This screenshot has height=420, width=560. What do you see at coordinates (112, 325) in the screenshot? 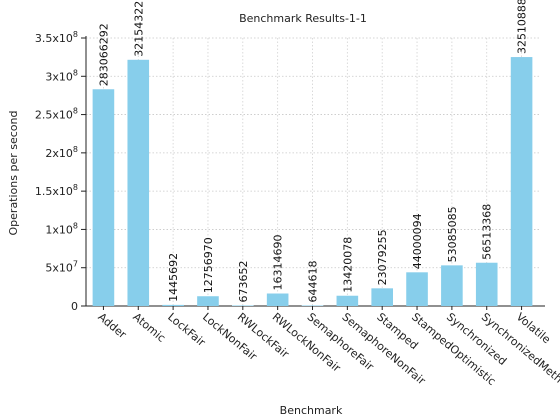
I see `x-tick-label: Adder` at bounding box center [112, 325].